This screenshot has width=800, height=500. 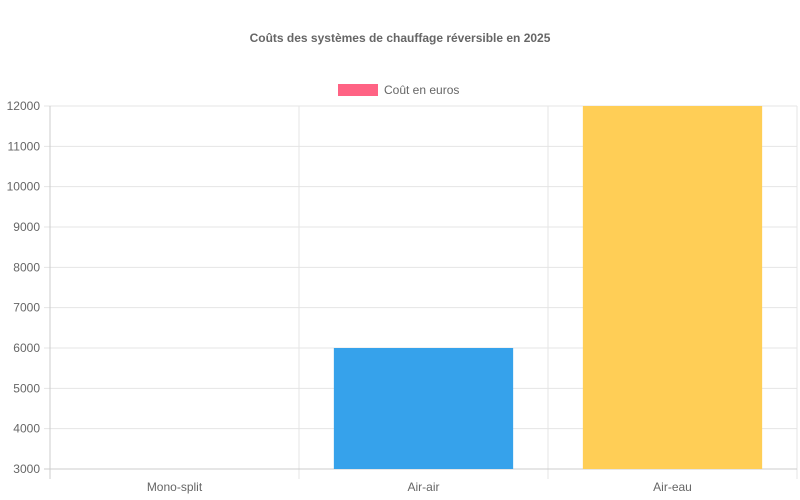 I want to click on y-tick-label: 6000, so click(x=26, y=348).